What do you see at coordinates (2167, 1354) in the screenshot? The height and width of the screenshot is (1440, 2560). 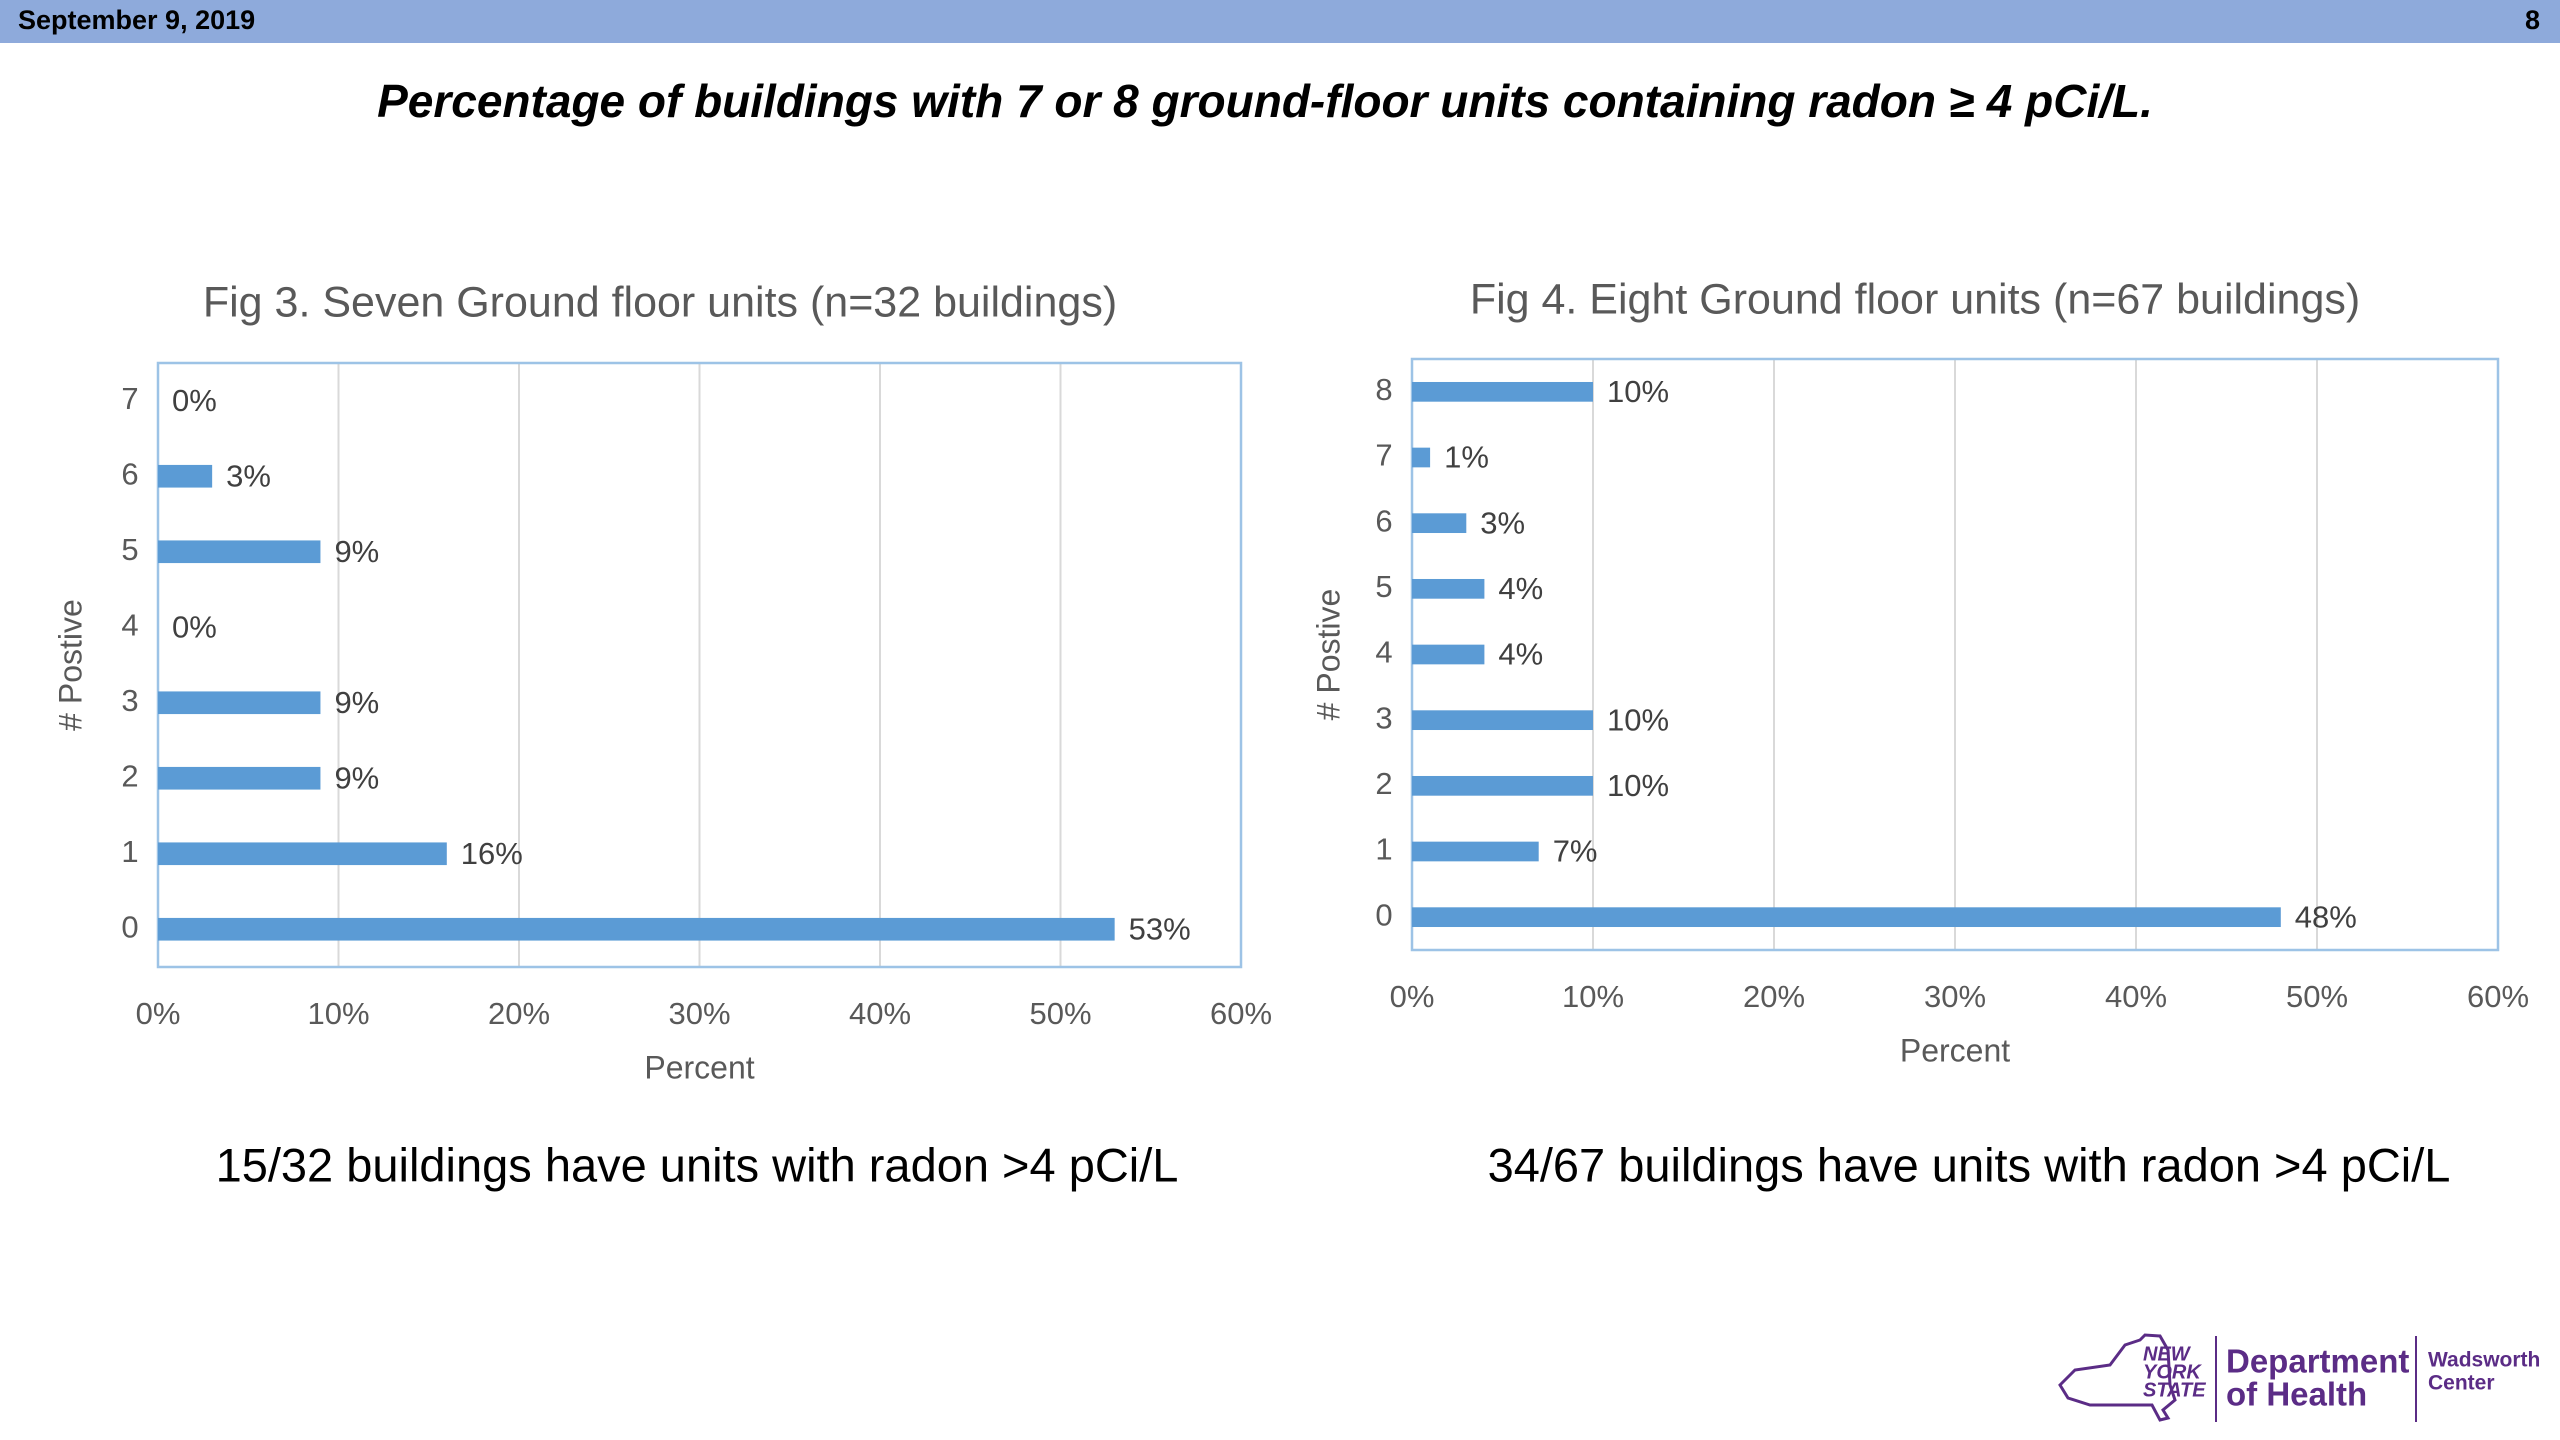 I see `logo-state: NEW` at bounding box center [2167, 1354].